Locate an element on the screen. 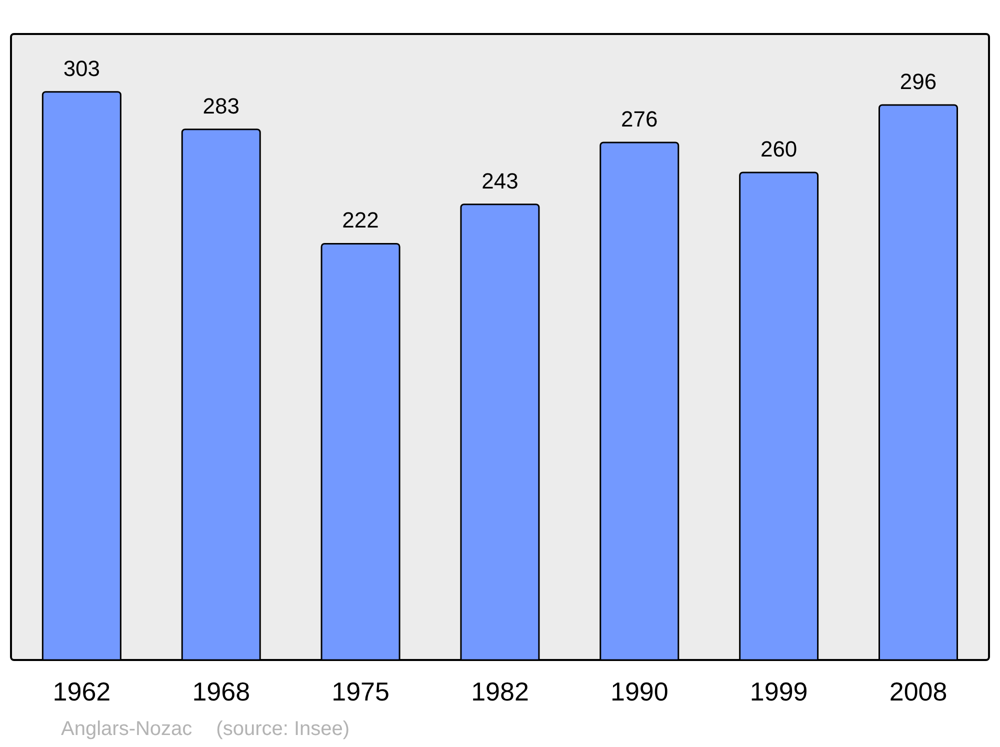 The image size is (1000, 747). x-tick-label: 1999 is located at coordinates (779, 691).